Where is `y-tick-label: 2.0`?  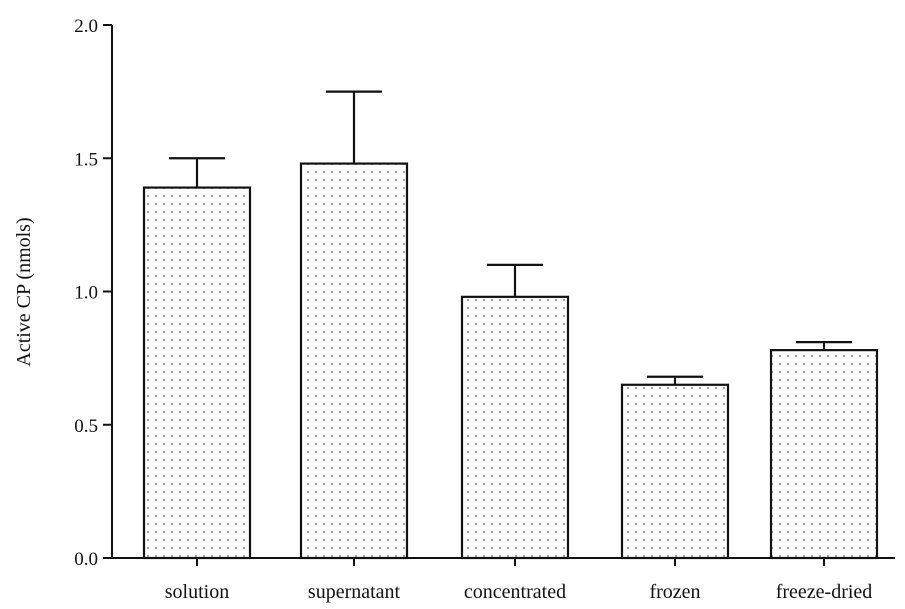
y-tick-label: 2.0 is located at coordinates (86, 26).